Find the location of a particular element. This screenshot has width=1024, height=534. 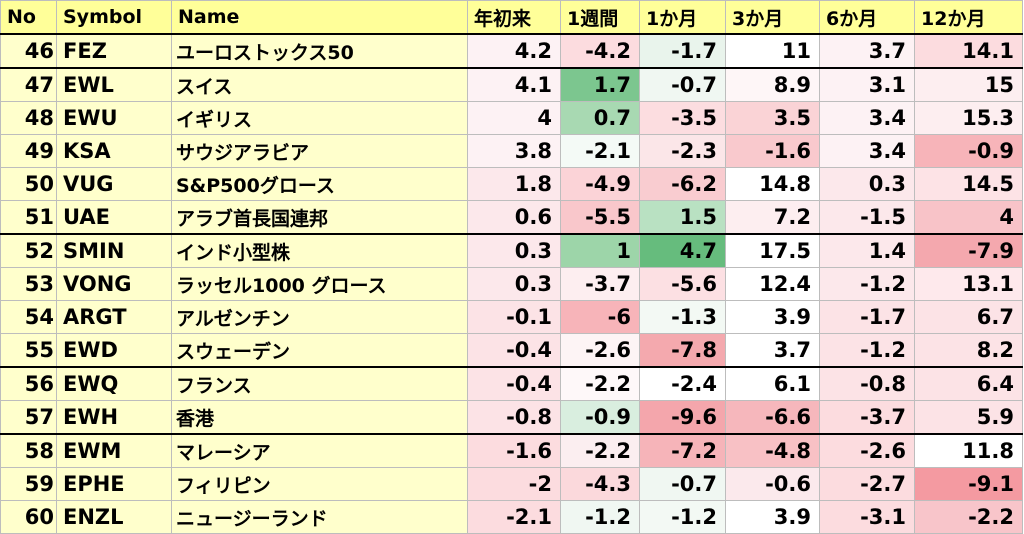

return-1m-cell: -5.6 is located at coordinates (682, 284).